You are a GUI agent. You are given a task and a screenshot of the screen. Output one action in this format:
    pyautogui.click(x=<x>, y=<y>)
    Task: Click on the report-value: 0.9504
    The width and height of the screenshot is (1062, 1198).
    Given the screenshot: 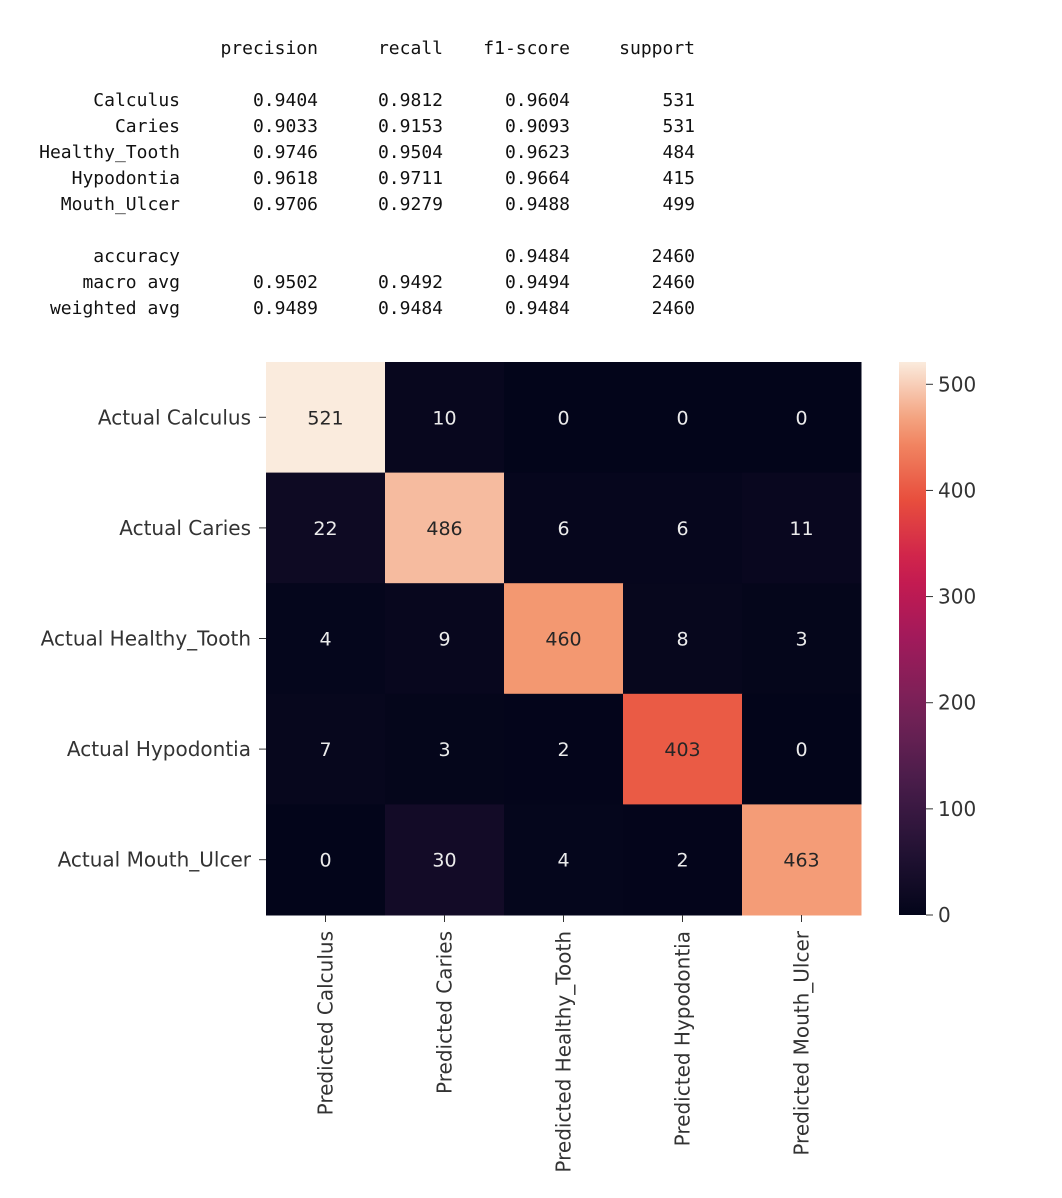 What is the action you would take?
    pyautogui.click(x=410, y=152)
    